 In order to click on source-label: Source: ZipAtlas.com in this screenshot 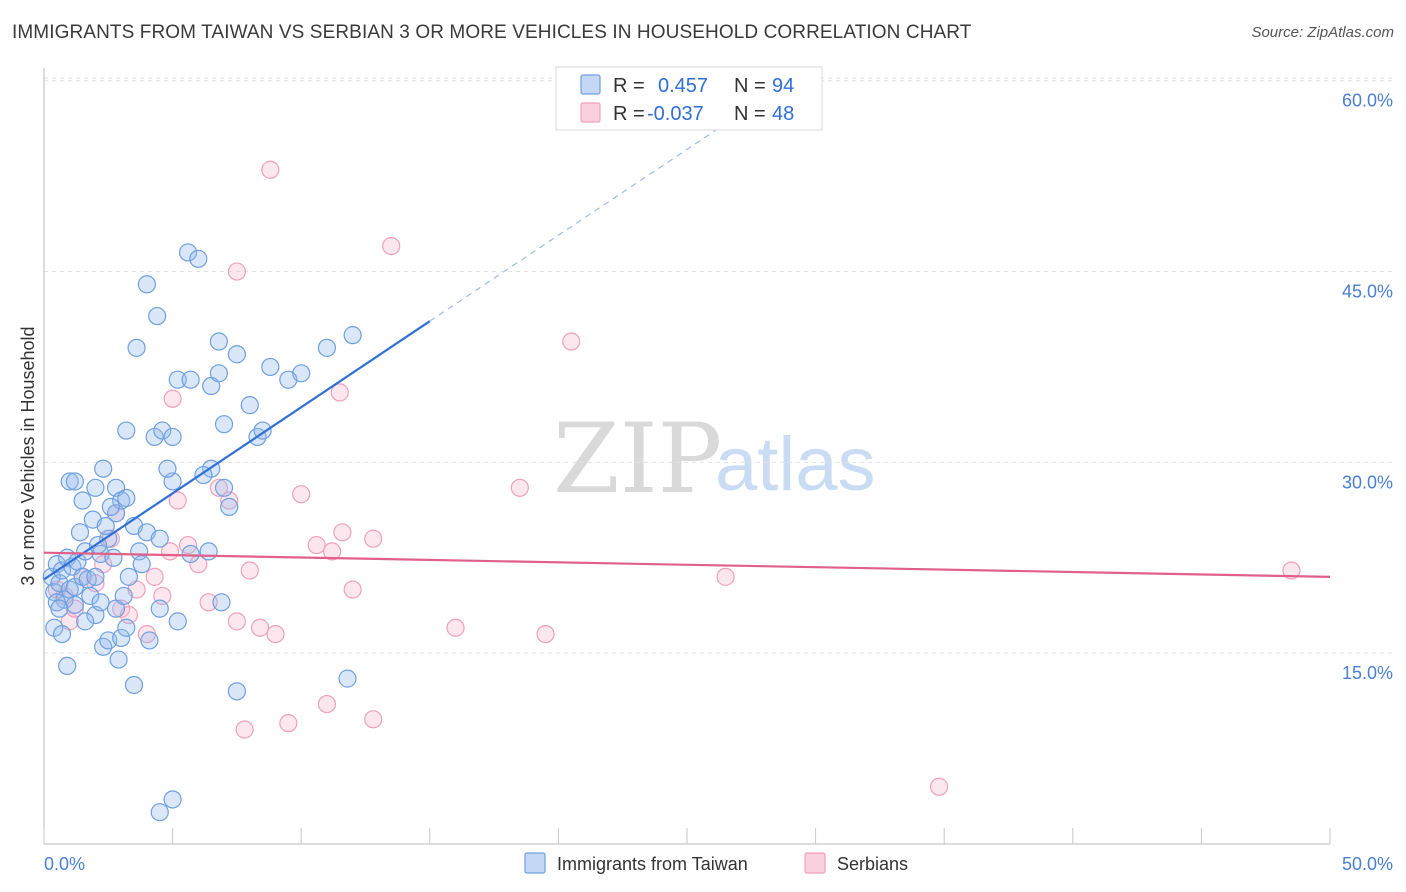, I will do `click(1322, 32)`.